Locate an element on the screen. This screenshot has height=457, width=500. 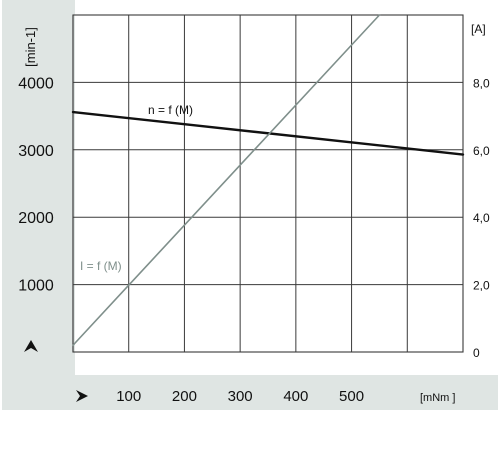
right-y-tick-4-0: 4,0 is located at coordinates (481, 218).